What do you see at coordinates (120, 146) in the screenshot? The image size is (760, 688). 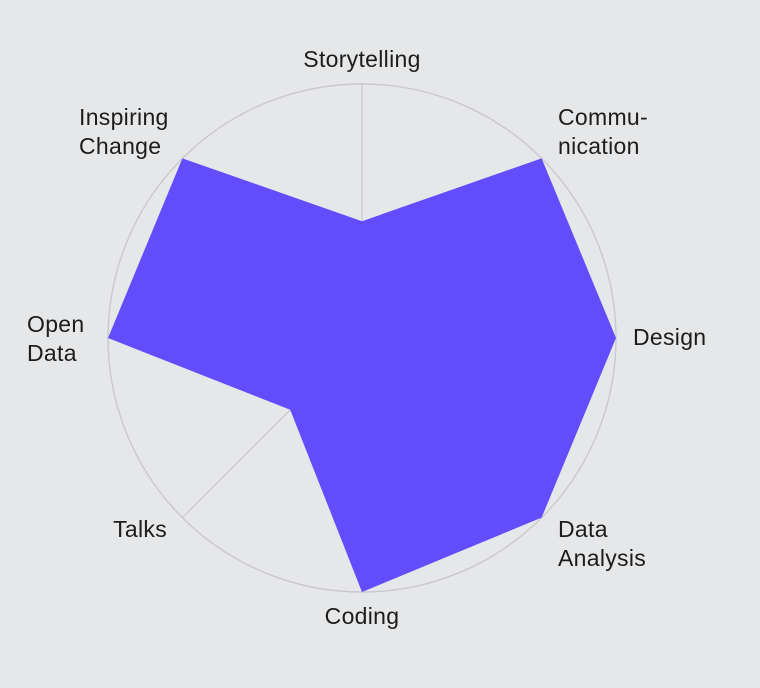 I see `axis-label-line: Change` at bounding box center [120, 146].